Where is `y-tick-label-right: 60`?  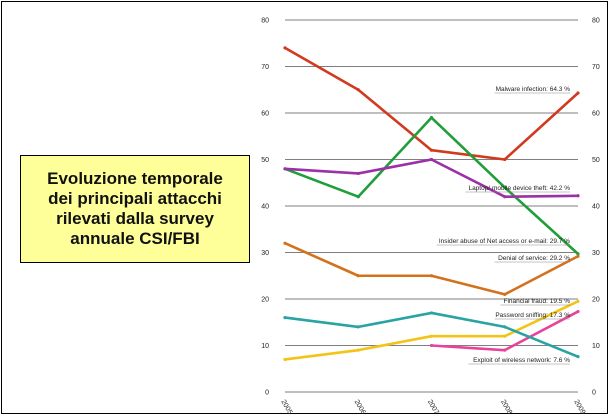
y-tick-label-right: 60 is located at coordinates (596, 114).